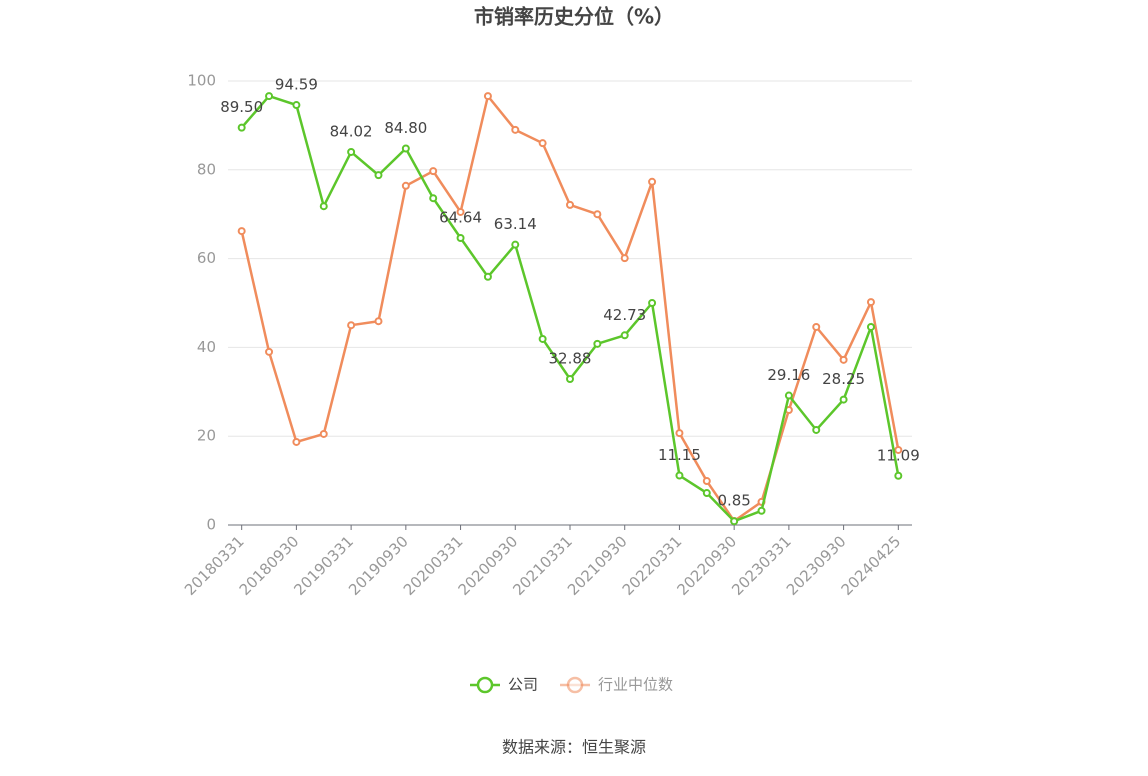 The image size is (1148, 776). Describe the element at coordinates (635, 685) in the screenshot. I see `legend-label: 行业中位数` at that location.